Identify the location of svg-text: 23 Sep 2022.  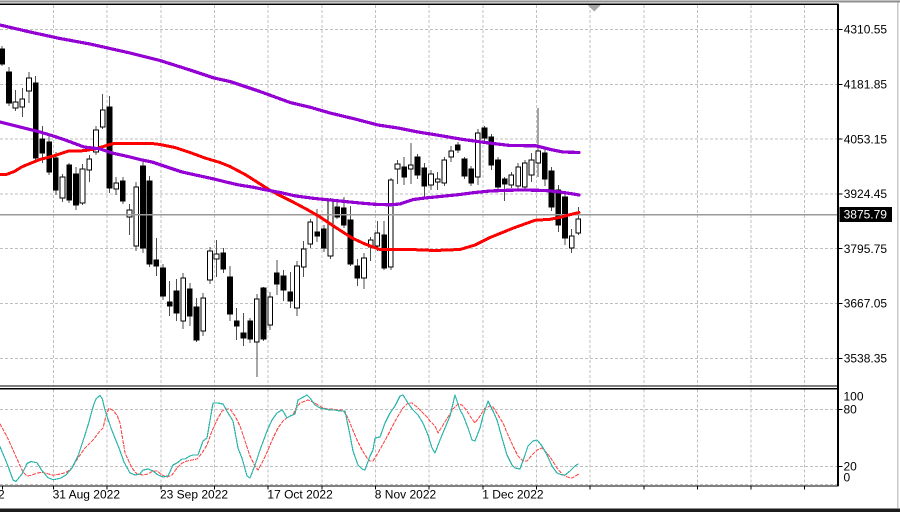
(194, 494).